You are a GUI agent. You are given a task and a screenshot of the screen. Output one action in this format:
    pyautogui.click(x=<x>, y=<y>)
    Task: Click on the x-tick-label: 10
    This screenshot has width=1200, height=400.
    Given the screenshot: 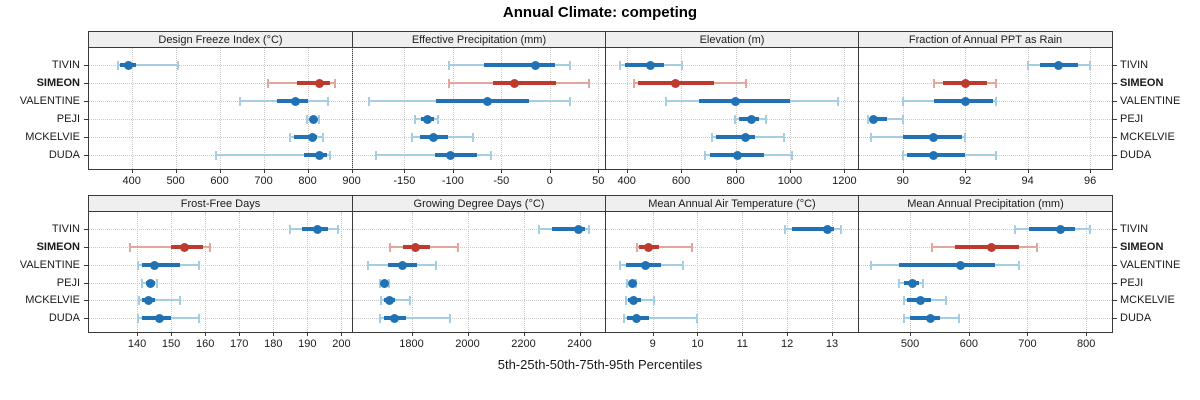 What is the action you would take?
    pyautogui.click(x=697, y=344)
    